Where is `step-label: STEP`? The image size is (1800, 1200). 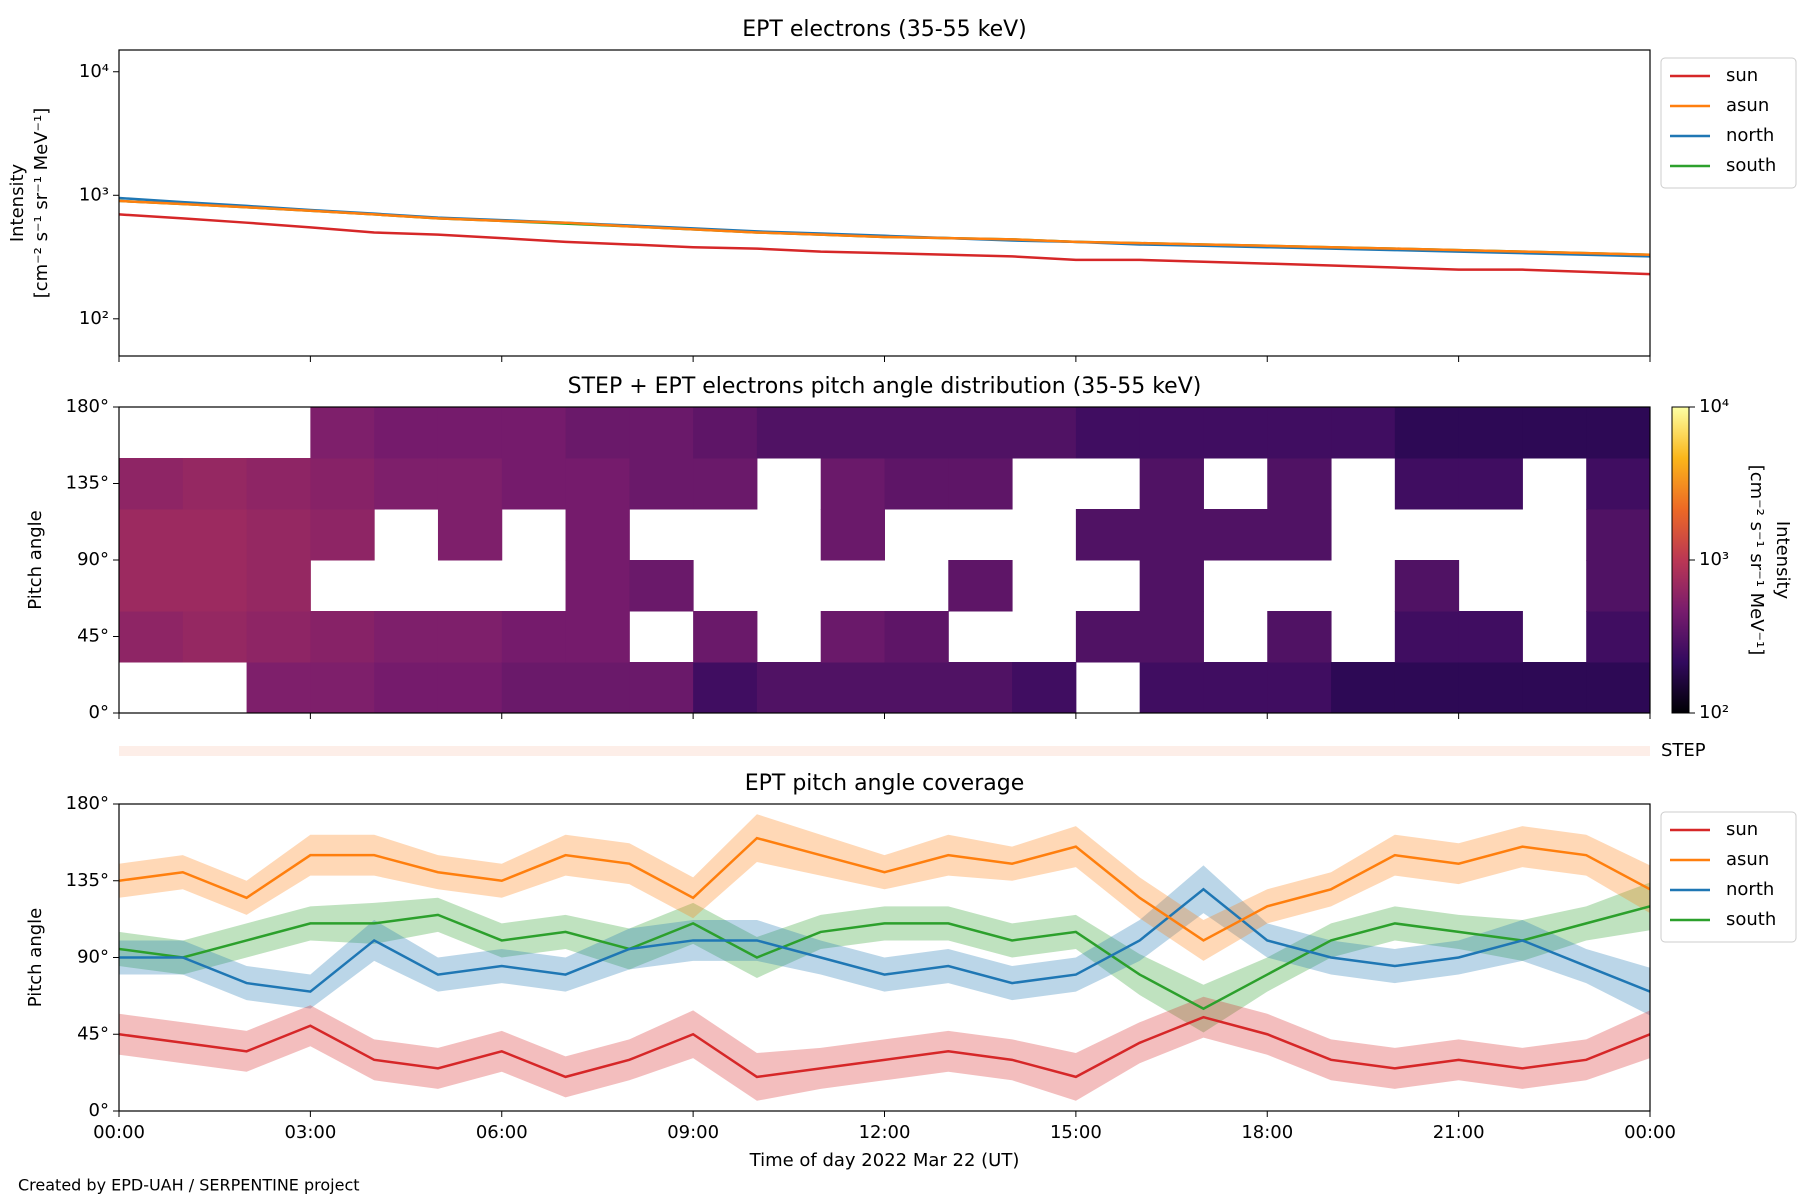 step-label: STEP is located at coordinates (1683, 750).